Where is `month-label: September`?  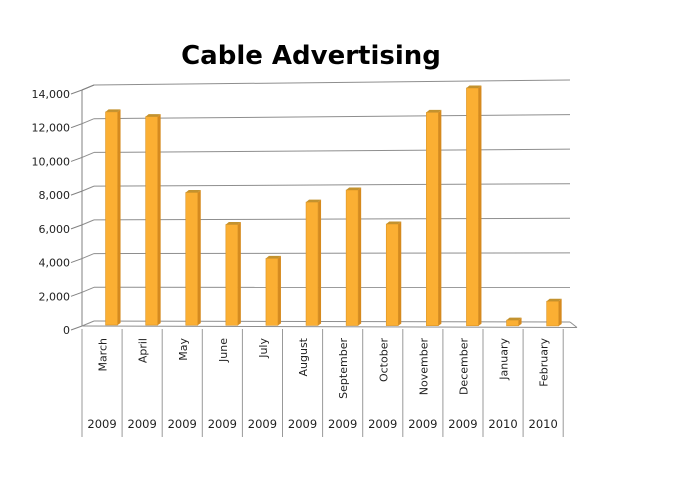
month-label: September is located at coordinates (343, 368).